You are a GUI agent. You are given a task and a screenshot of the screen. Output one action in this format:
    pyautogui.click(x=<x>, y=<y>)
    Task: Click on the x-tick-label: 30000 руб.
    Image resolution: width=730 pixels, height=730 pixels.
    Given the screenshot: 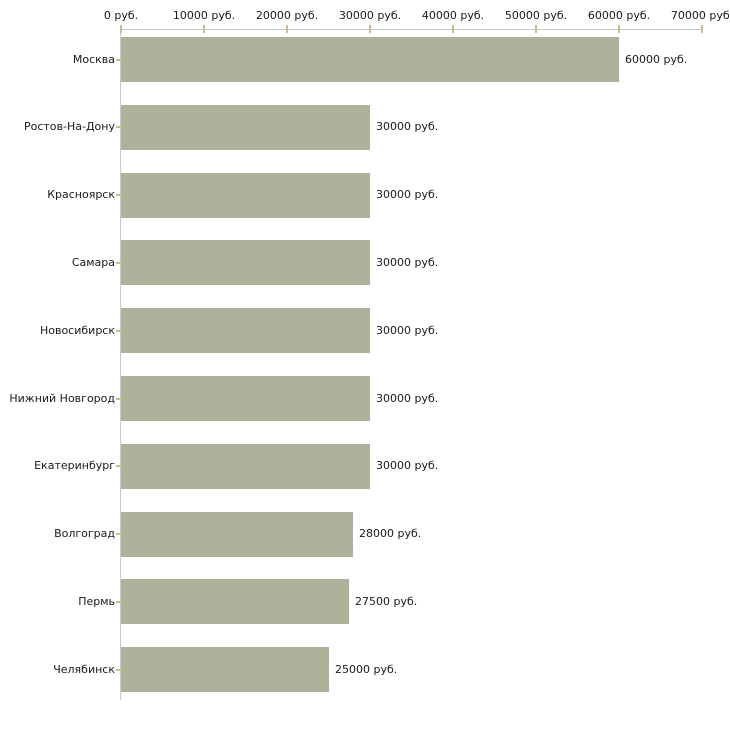 What is the action you would take?
    pyautogui.click(x=370, y=15)
    